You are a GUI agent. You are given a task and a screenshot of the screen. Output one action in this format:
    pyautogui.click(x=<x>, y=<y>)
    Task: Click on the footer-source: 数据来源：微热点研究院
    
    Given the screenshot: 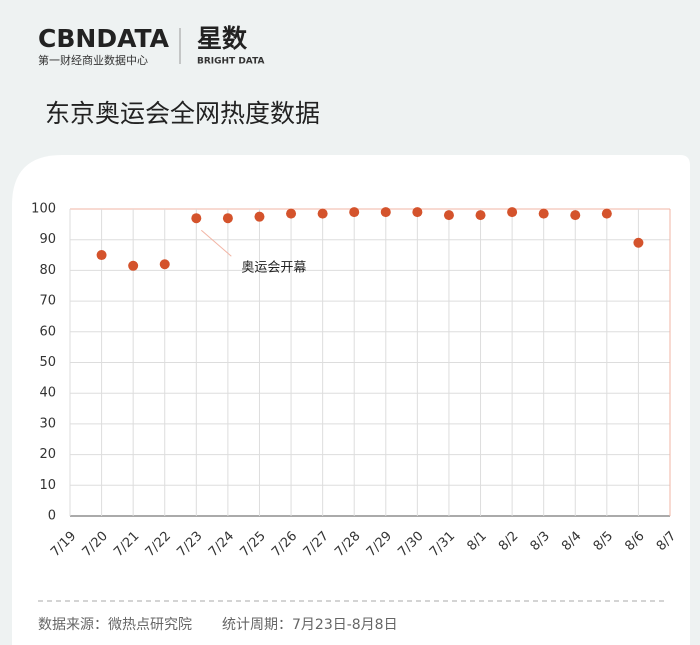 What is the action you would take?
    pyautogui.click(x=115, y=625)
    